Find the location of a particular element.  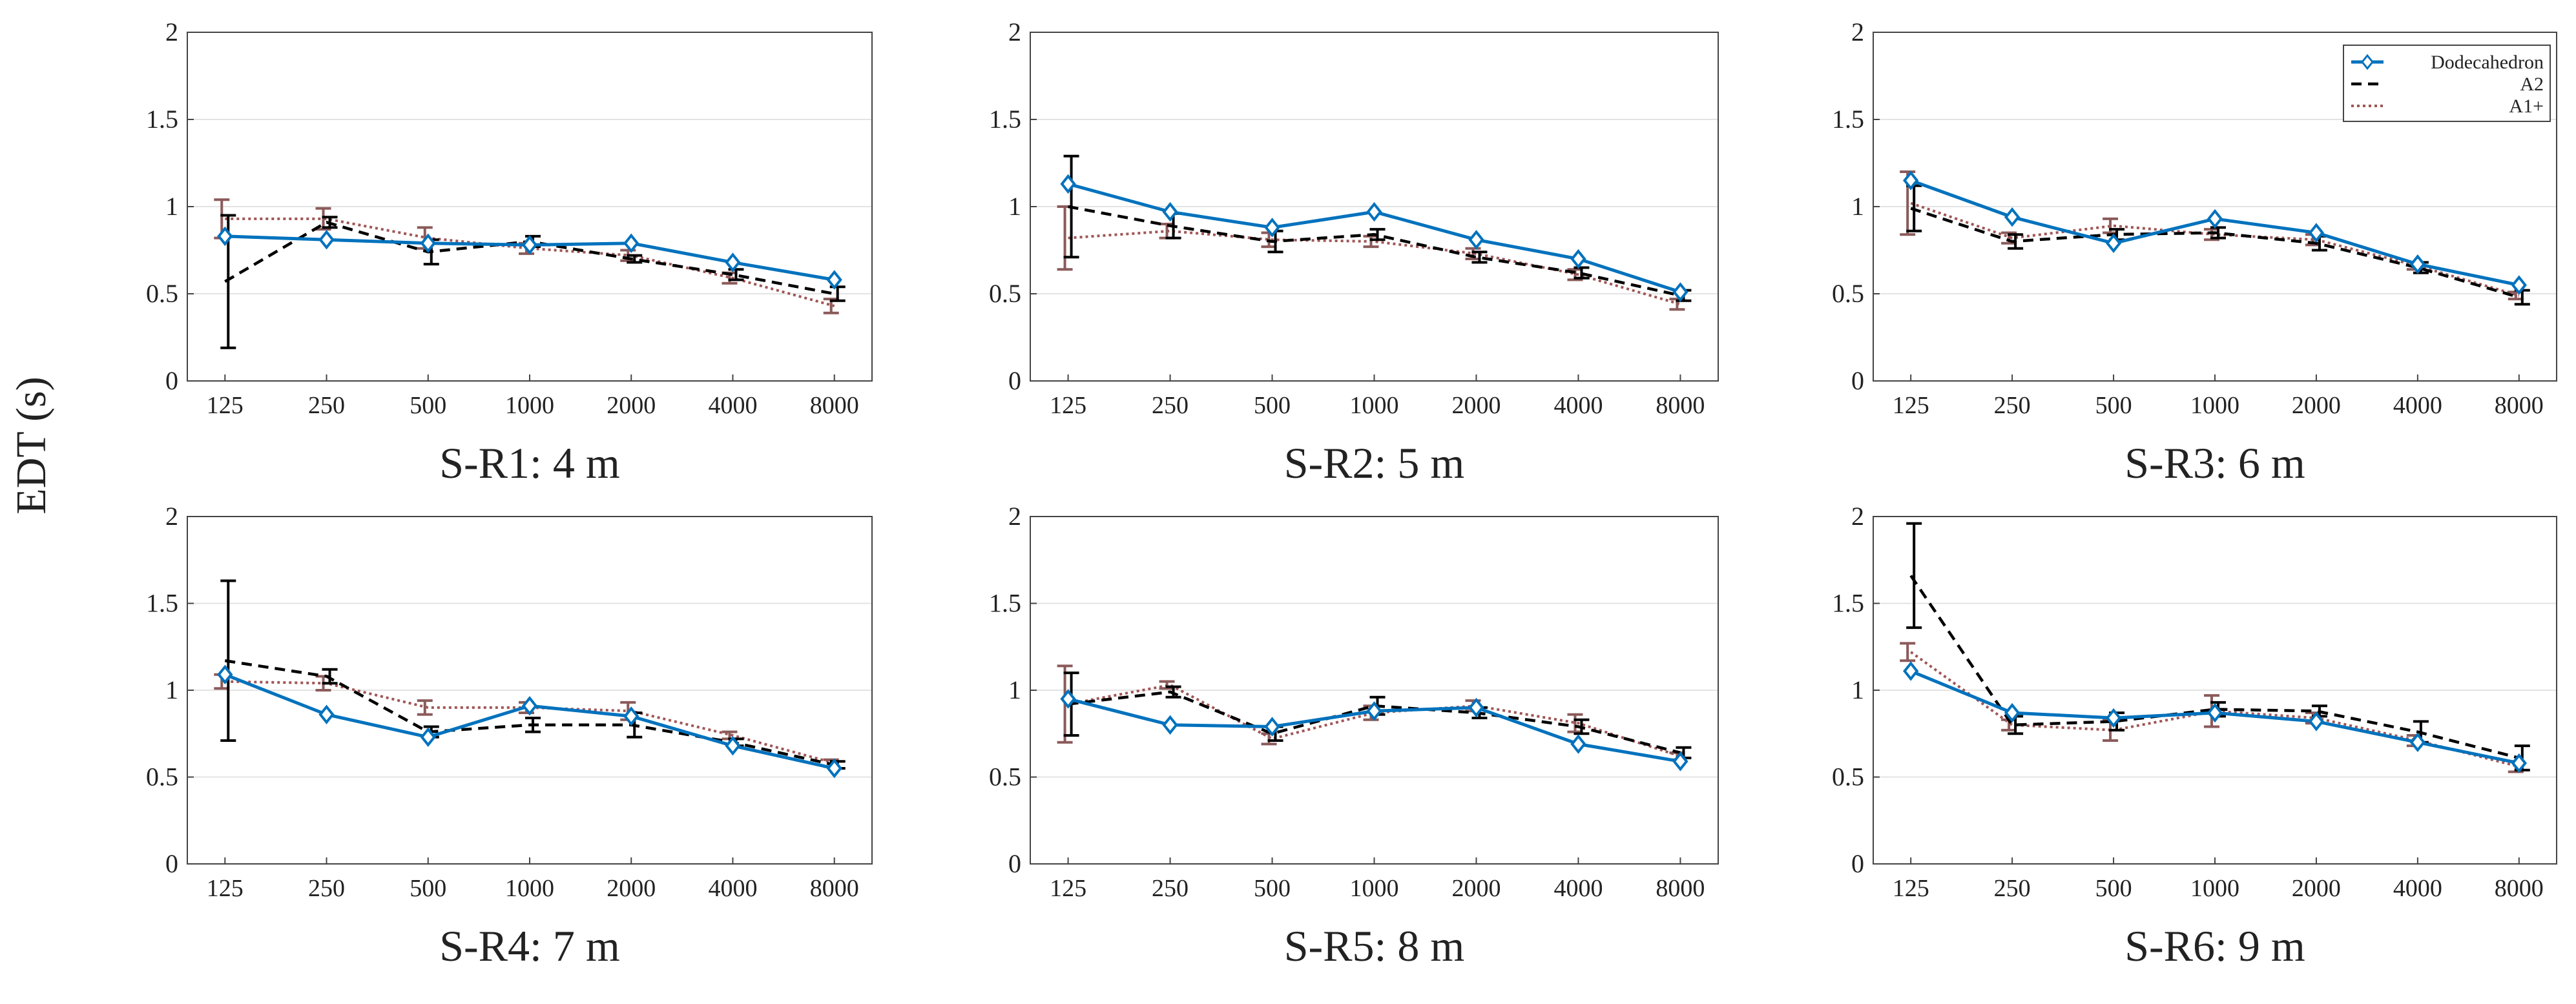

series-line-dodecahedron is located at coordinates (529, 721).